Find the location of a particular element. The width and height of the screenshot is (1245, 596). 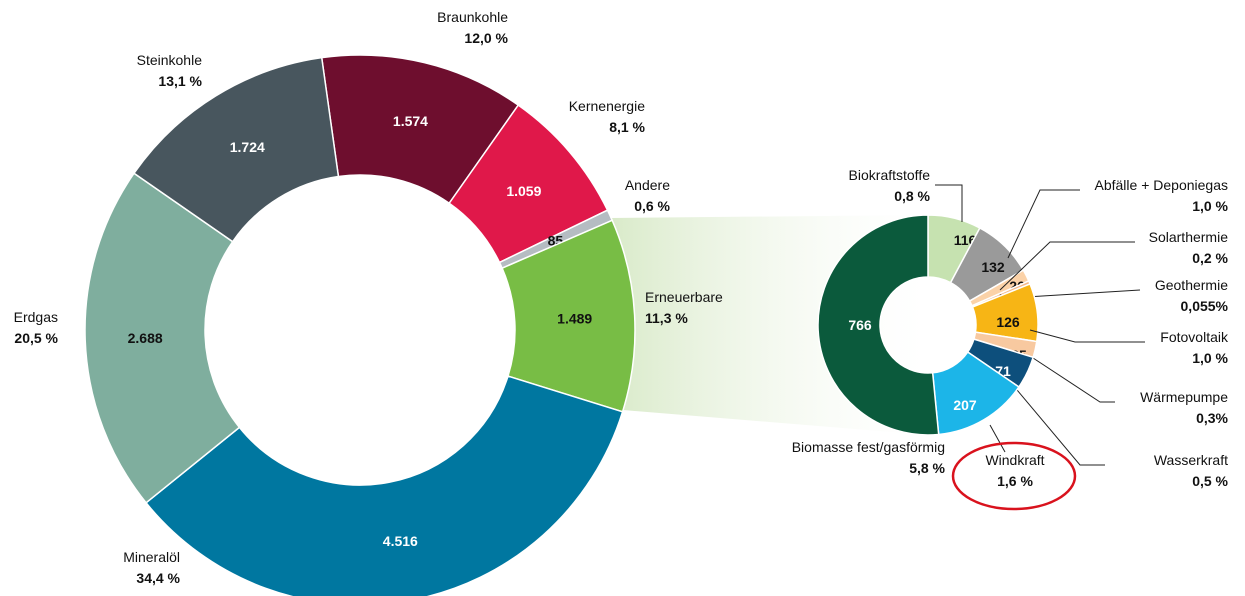

category-label: Wärmepumpe is located at coordinates (1184, 397).